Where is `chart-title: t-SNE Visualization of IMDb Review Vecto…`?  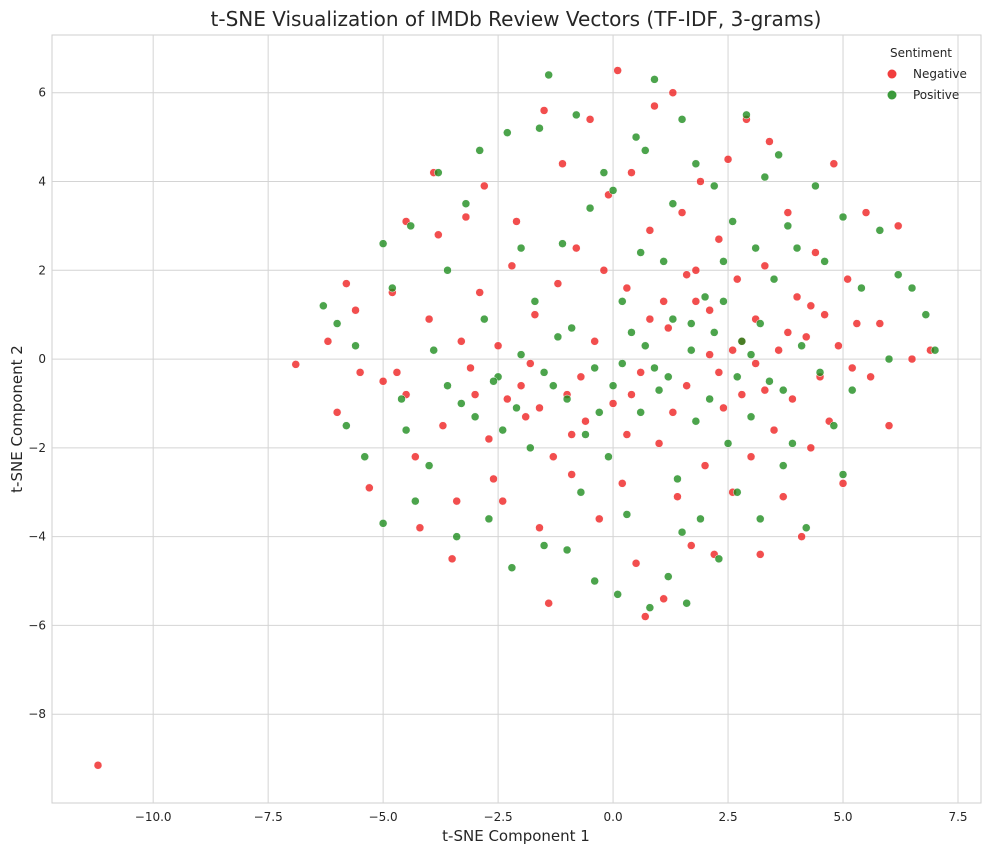
chart-title: t-SNE Visualization of IMDb Review Vecto… is located at coordinates (516, 19).